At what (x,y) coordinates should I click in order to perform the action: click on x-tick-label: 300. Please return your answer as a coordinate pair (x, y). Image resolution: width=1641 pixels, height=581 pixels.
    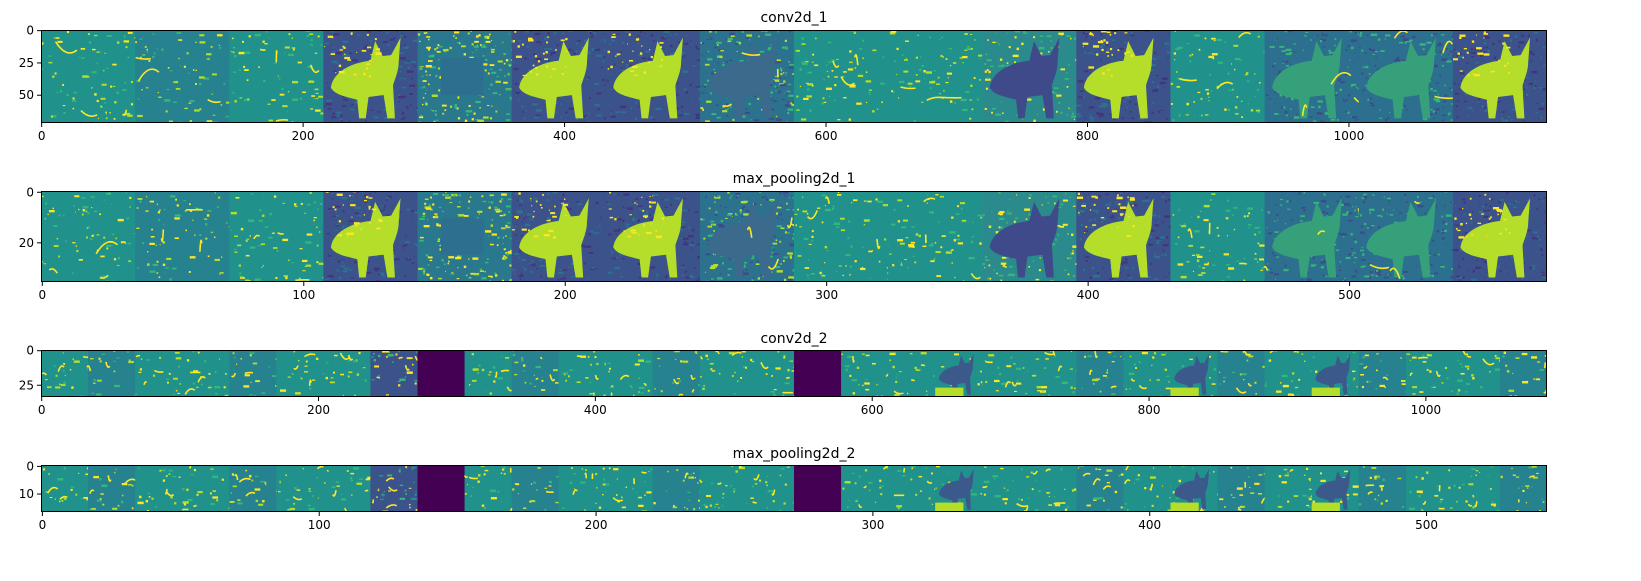
    Looking at the image, I should click on (826, 295).